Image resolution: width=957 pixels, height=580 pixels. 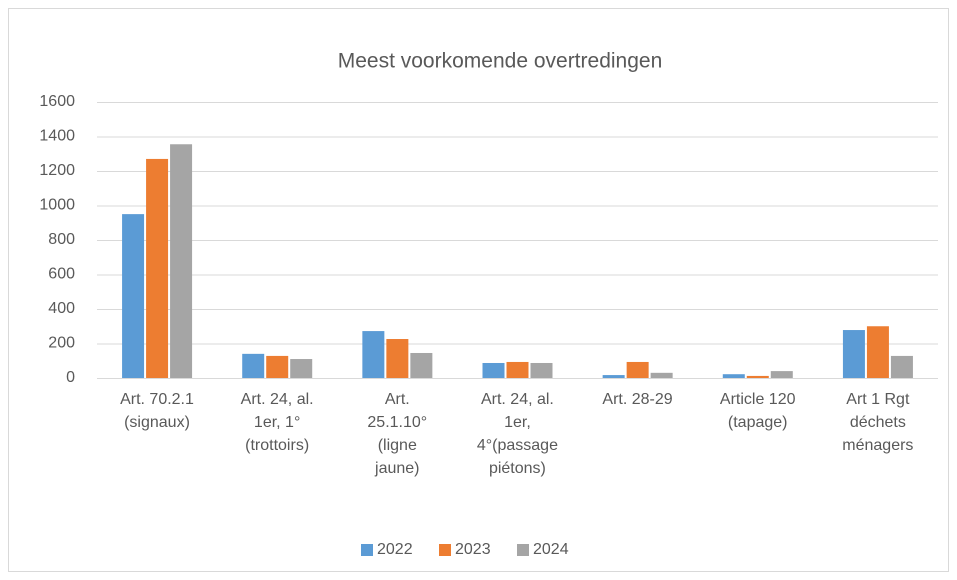 What do you see at coordinates (57, 136) in the screenshot?
I see `y-tick-label: 1400` at bounding box center [57, 136].